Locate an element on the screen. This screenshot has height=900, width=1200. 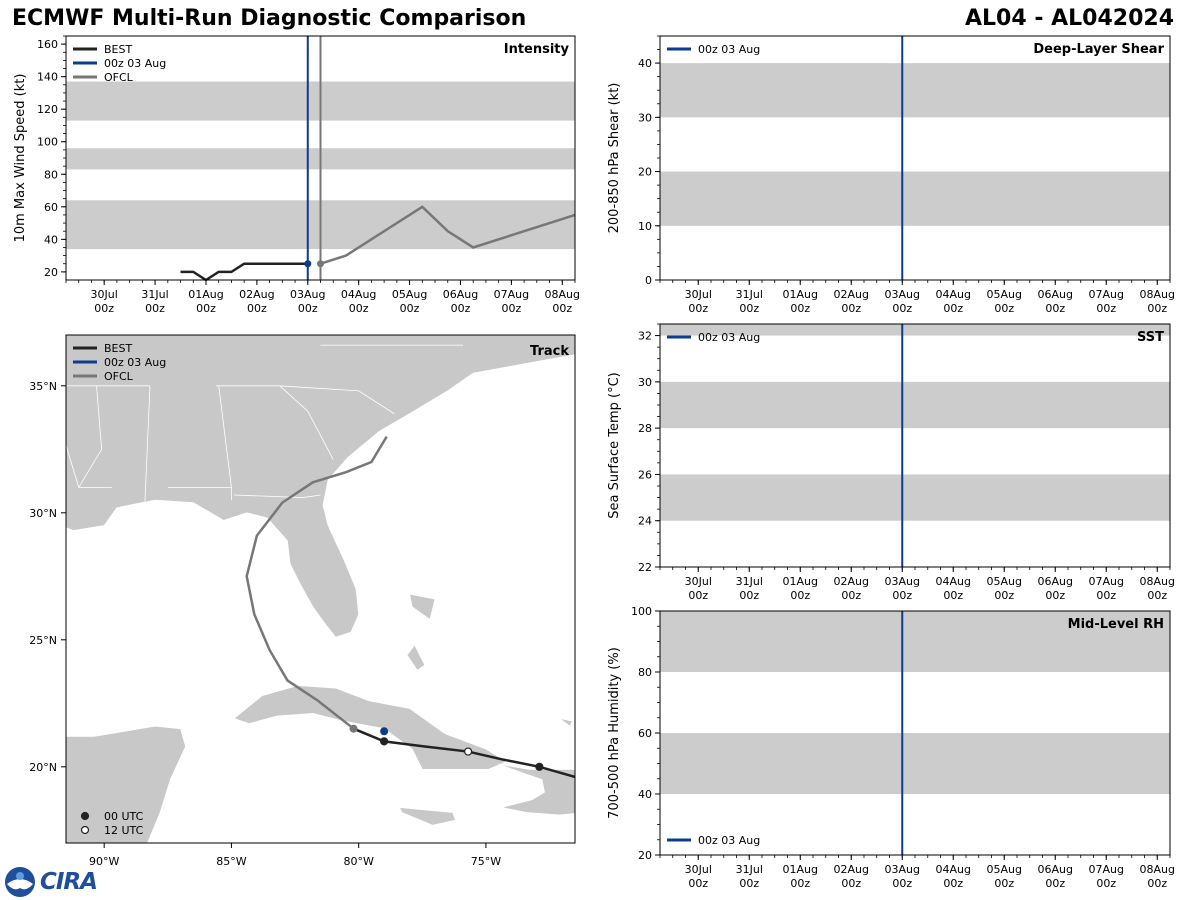
shear-xtick-label: 04Aug is located at coordinates (953, 294).